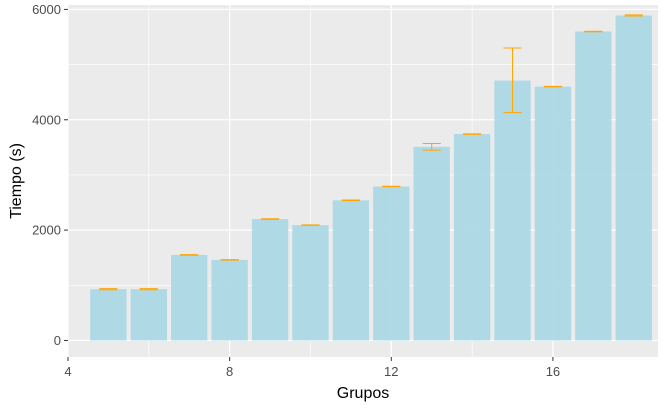 Image resolution: width=666 pixels, height=411 pixels. Describe the element at coordinates (50, 175) in the screenshot. I see `y-axis-ticks: 0 2000 4000 6000` at that location.